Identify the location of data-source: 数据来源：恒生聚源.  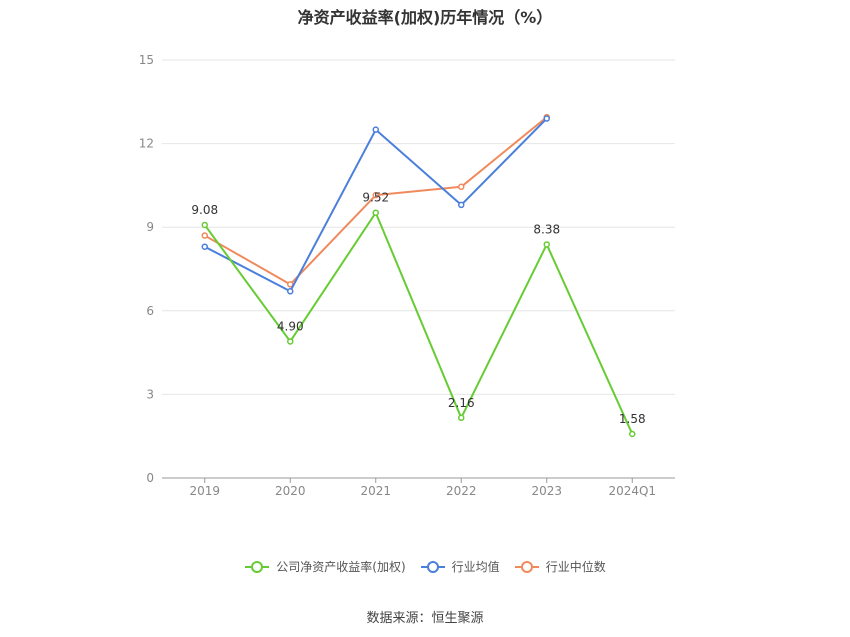
(425, 618).